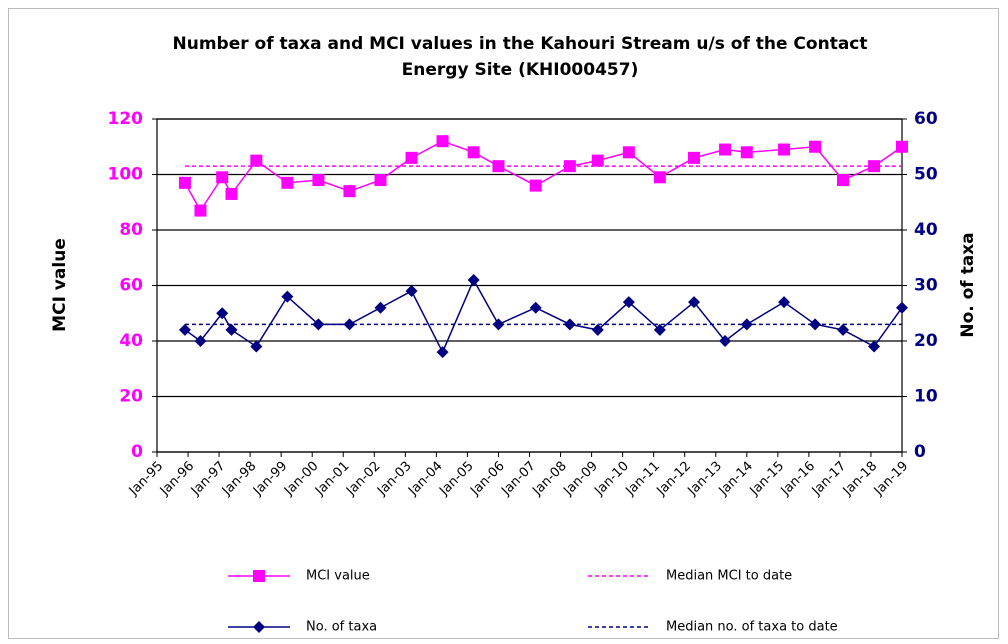 The image size is (1008, 644). I want to click on legend-label: Median no. of taxa to date, so click(752, 627).